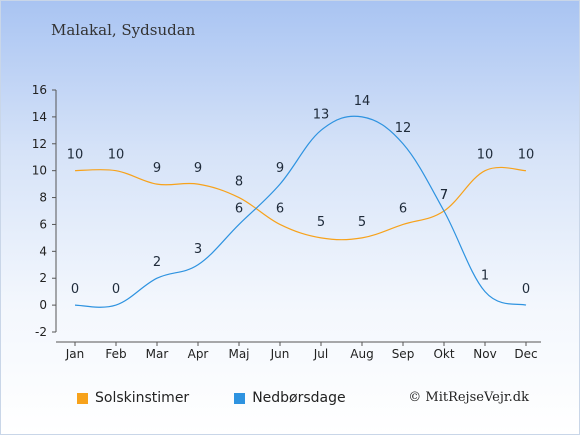 The image size is (580, 435). What do you see at coordinates (157, 262) in the screenshot?
I see `data-label-1: 2` at bounding box center [157, 262].